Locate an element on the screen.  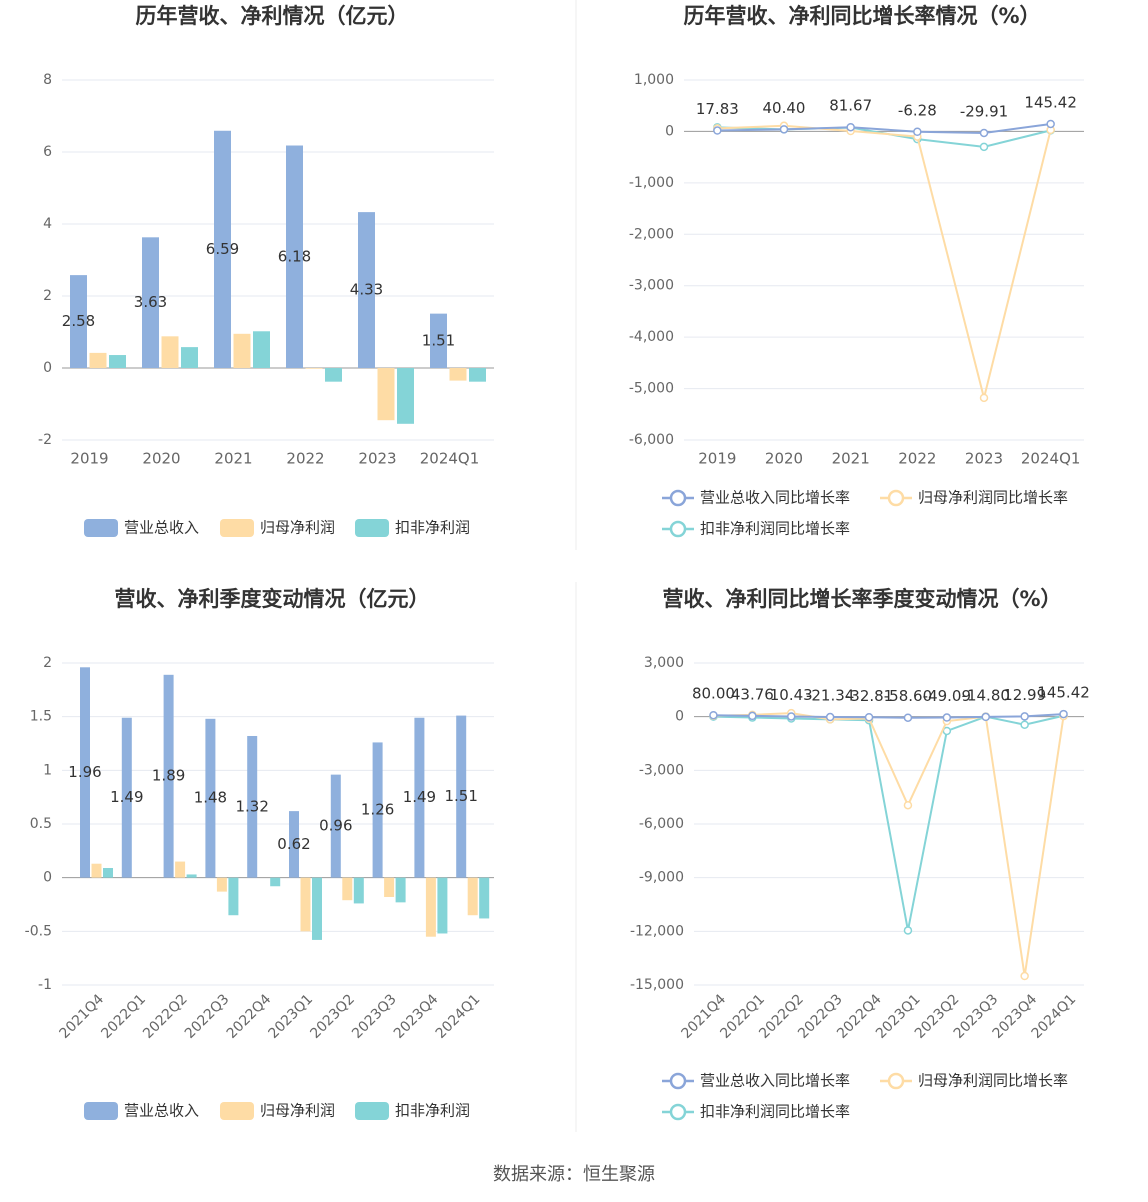
x-tick-label: 2023 is located at coordinates (984, 459).